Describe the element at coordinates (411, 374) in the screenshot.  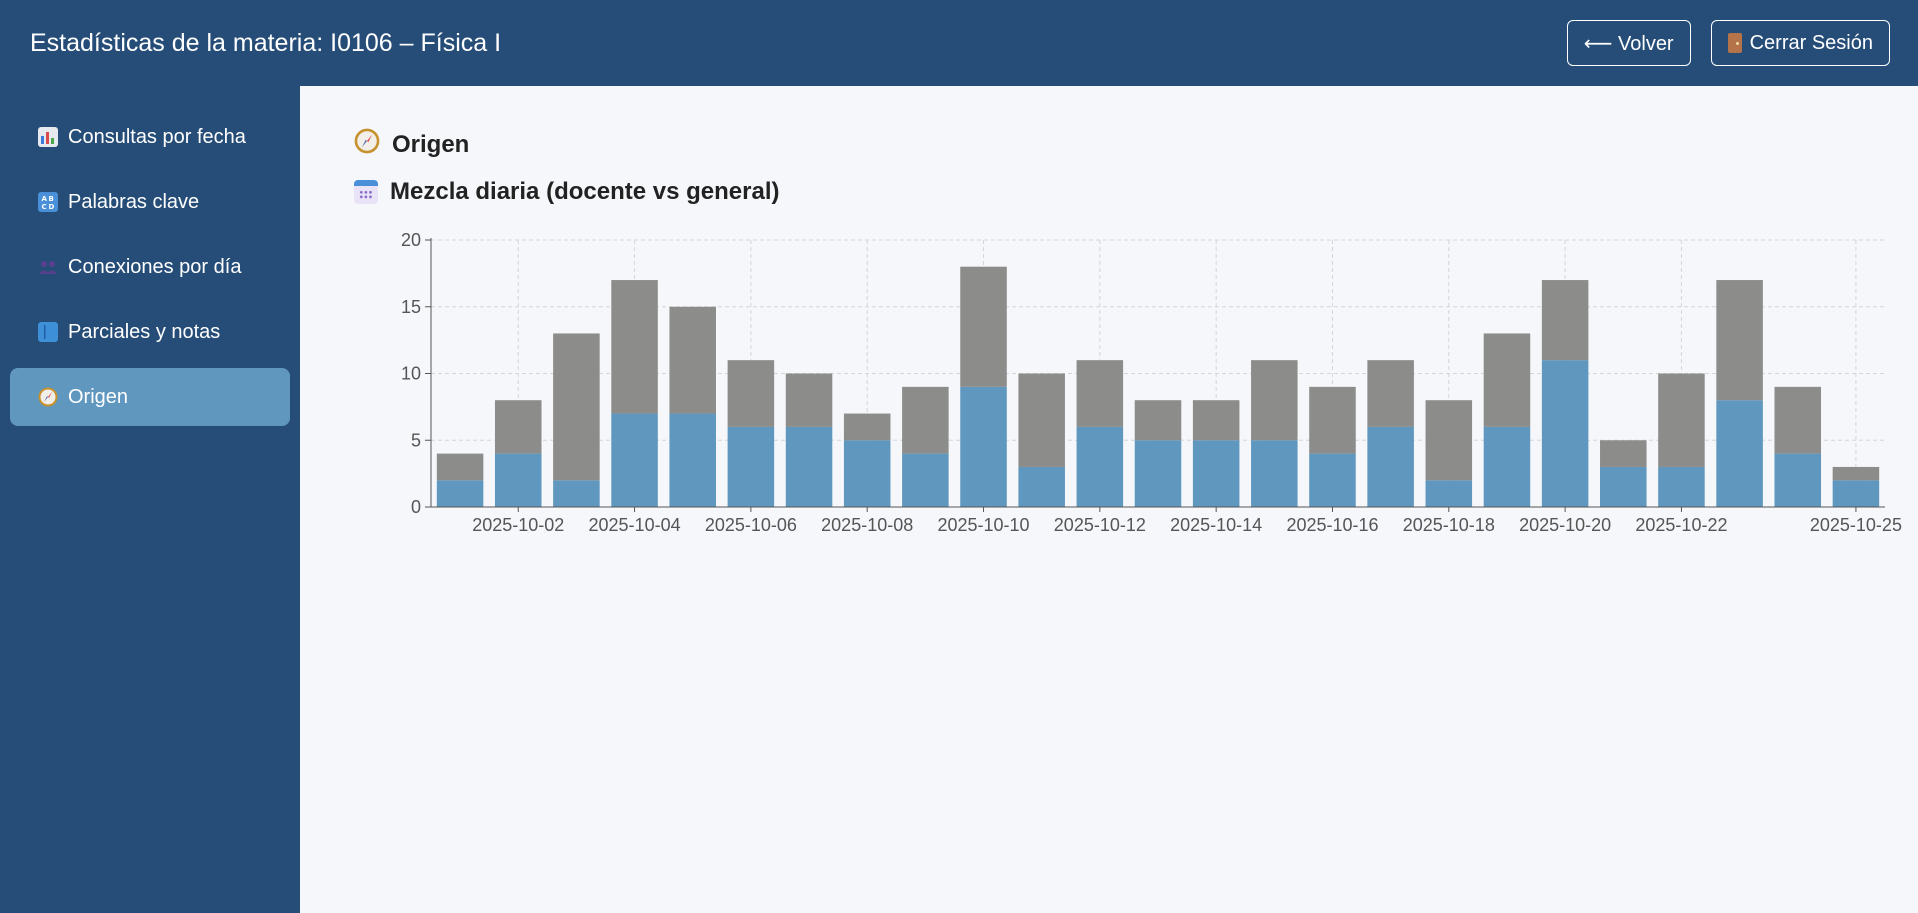
I see `y-tick-label: 10` at that location.